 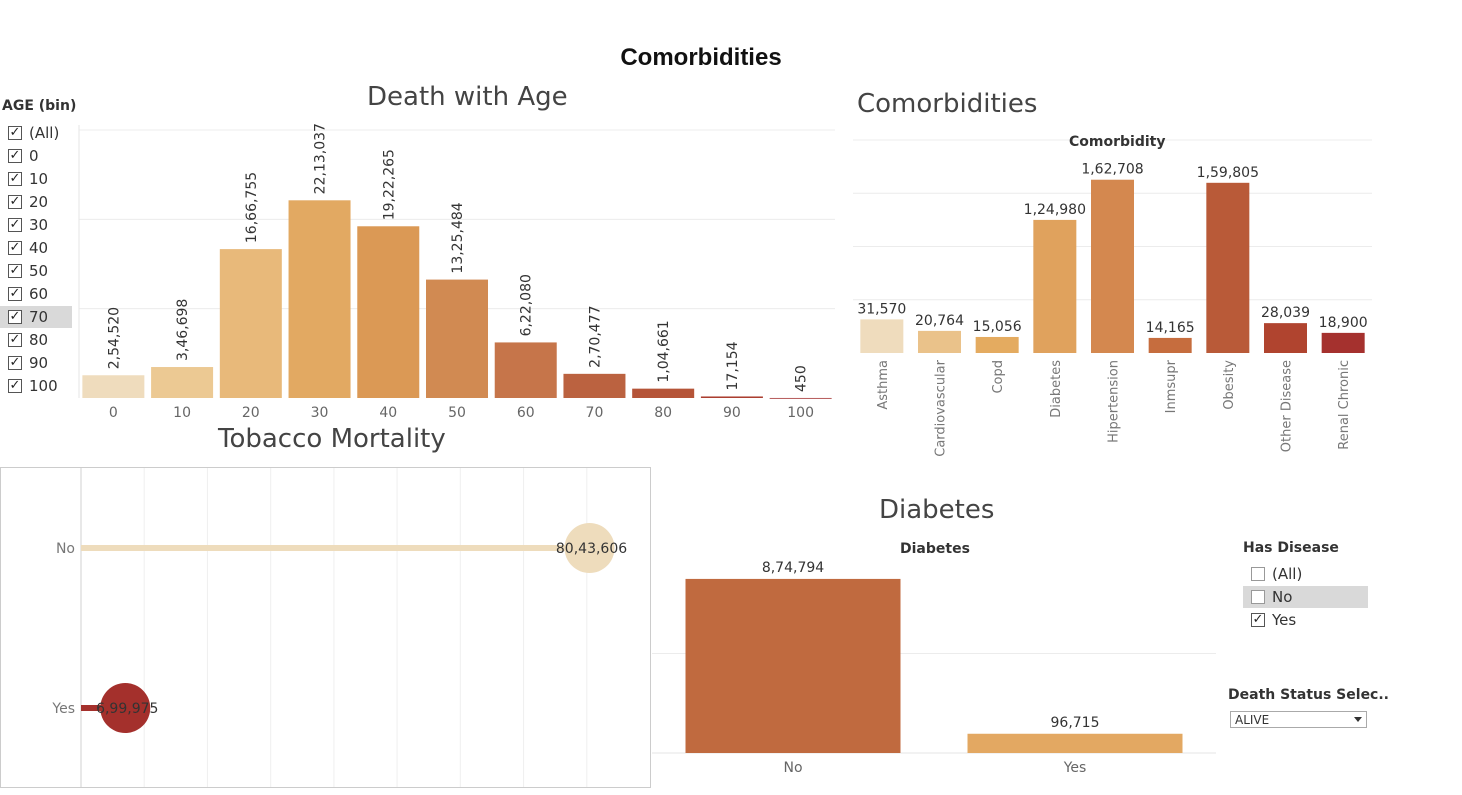 I want to click on age-filter-option: ✓ (All), so click(x=36, y=133).